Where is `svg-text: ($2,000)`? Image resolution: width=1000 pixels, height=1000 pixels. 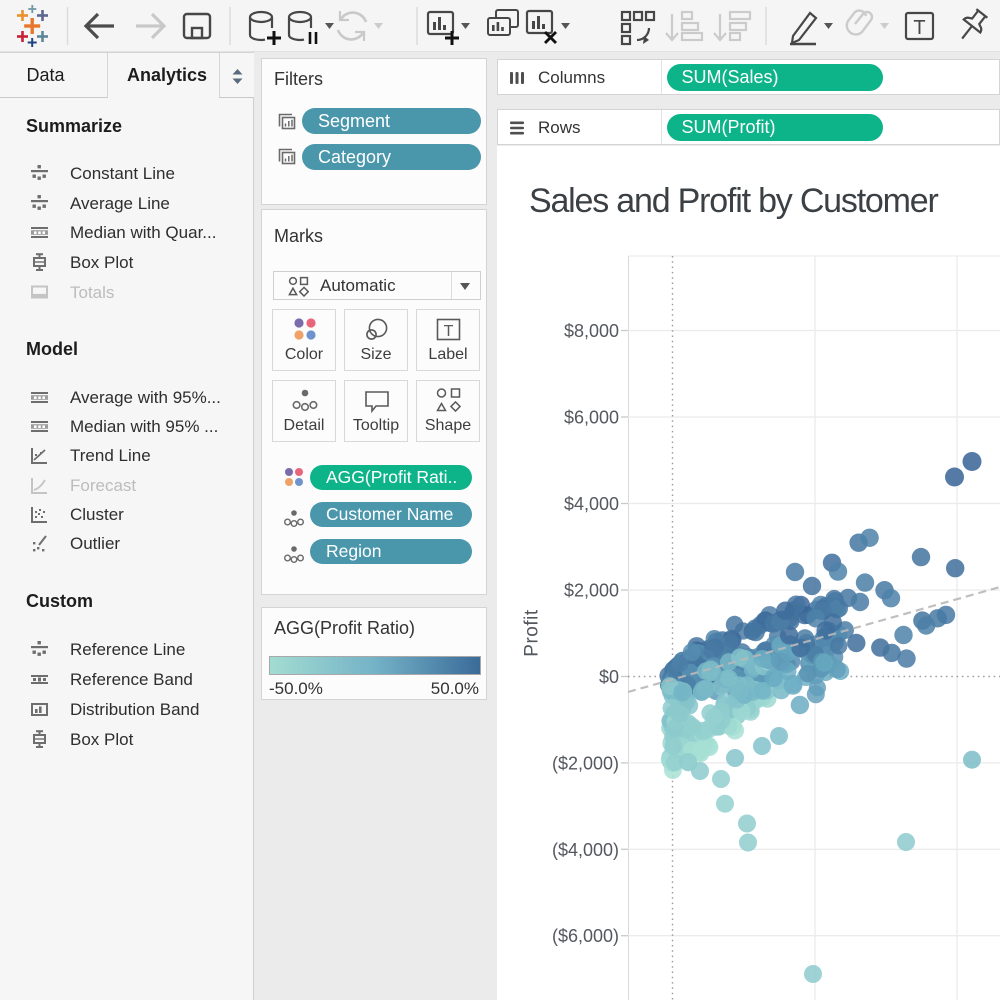 svg-text: ($2,000) is located at coordinates (585, 763).